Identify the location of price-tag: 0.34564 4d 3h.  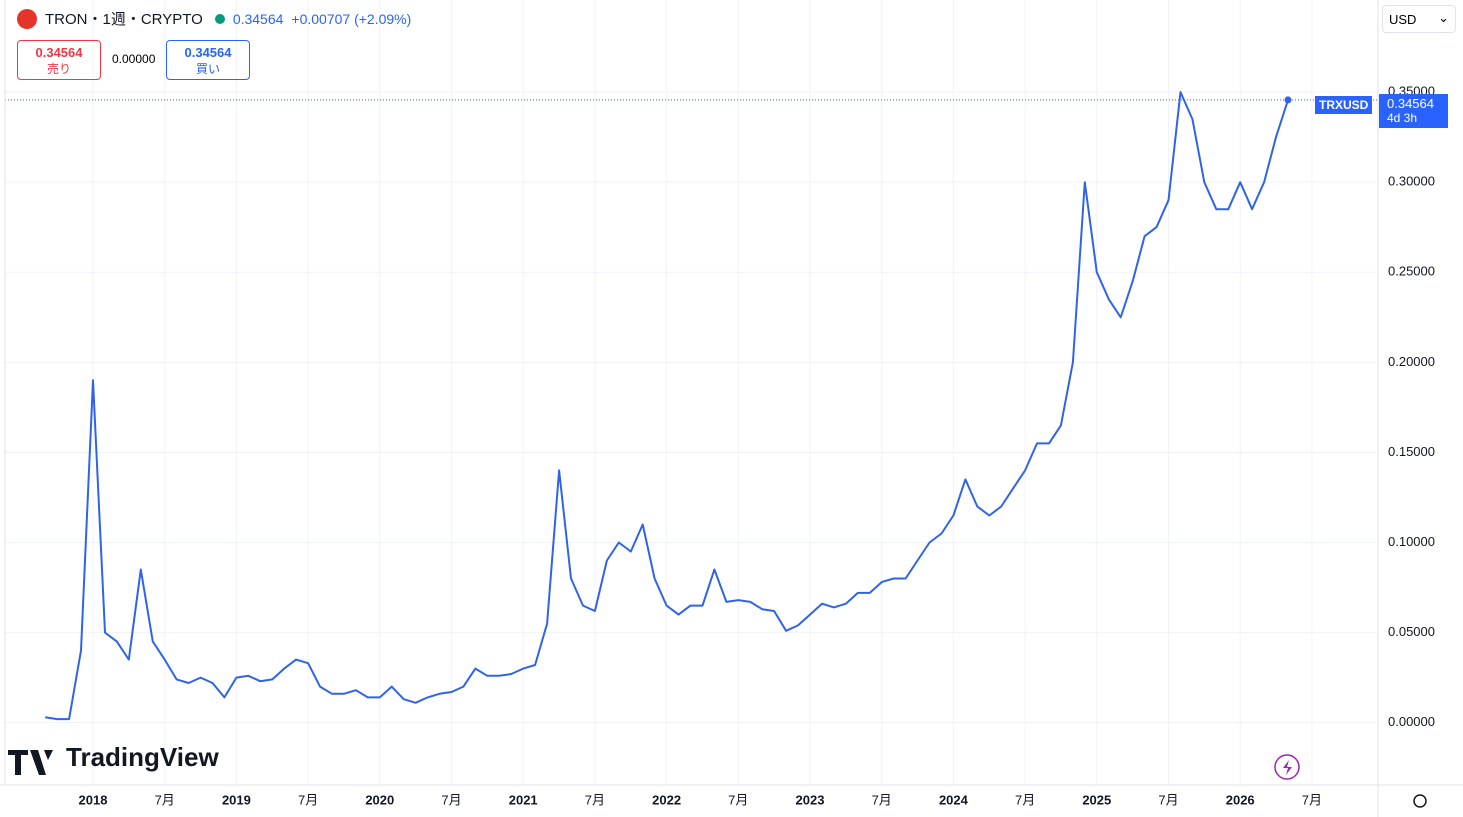
(1413, 111).